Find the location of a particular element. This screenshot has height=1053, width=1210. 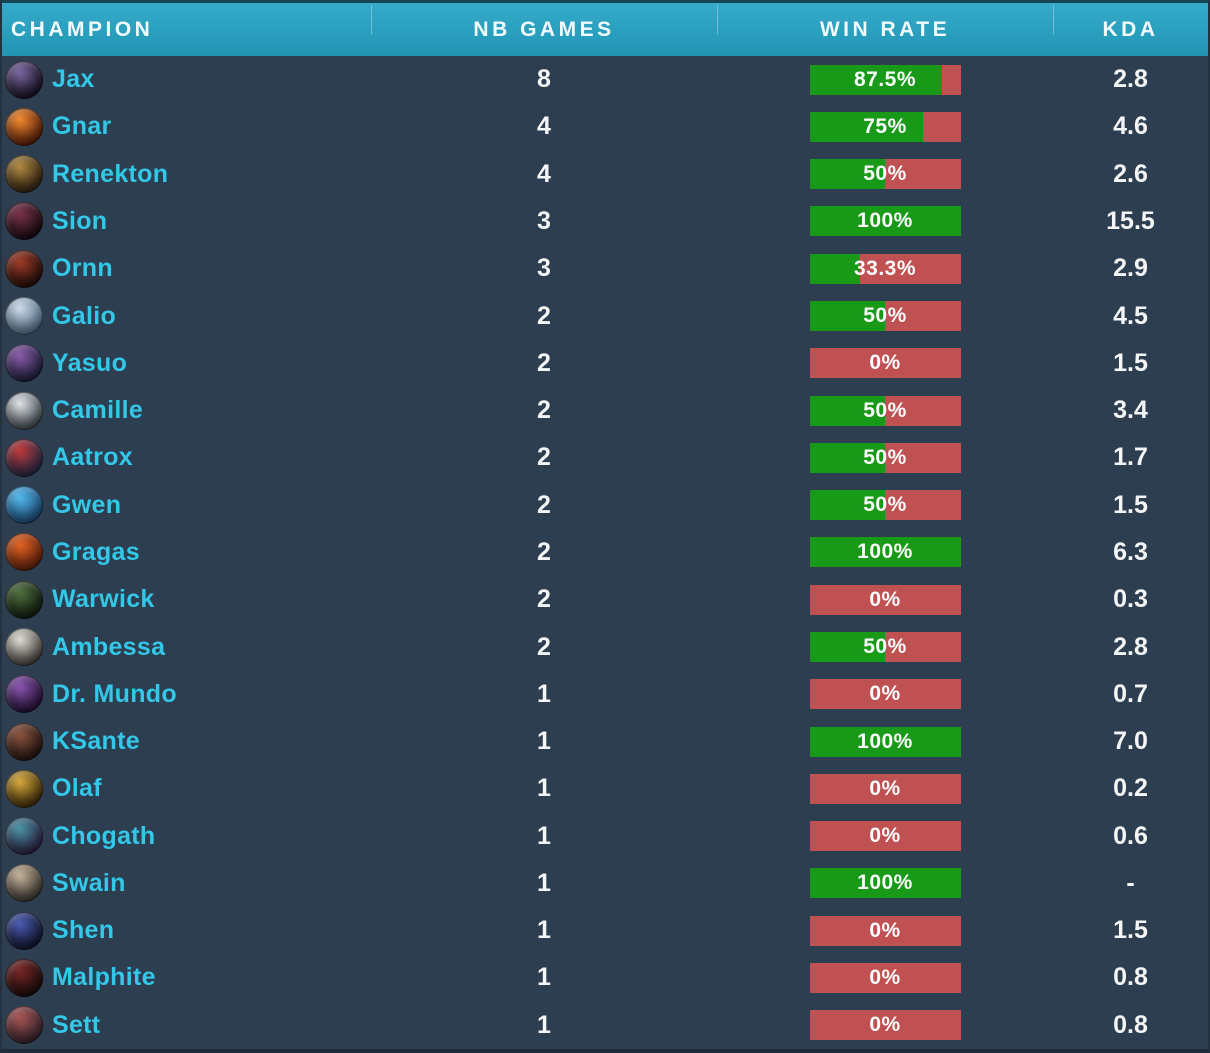

kda-value: 15.5 is located at coordinates (1130, 220).